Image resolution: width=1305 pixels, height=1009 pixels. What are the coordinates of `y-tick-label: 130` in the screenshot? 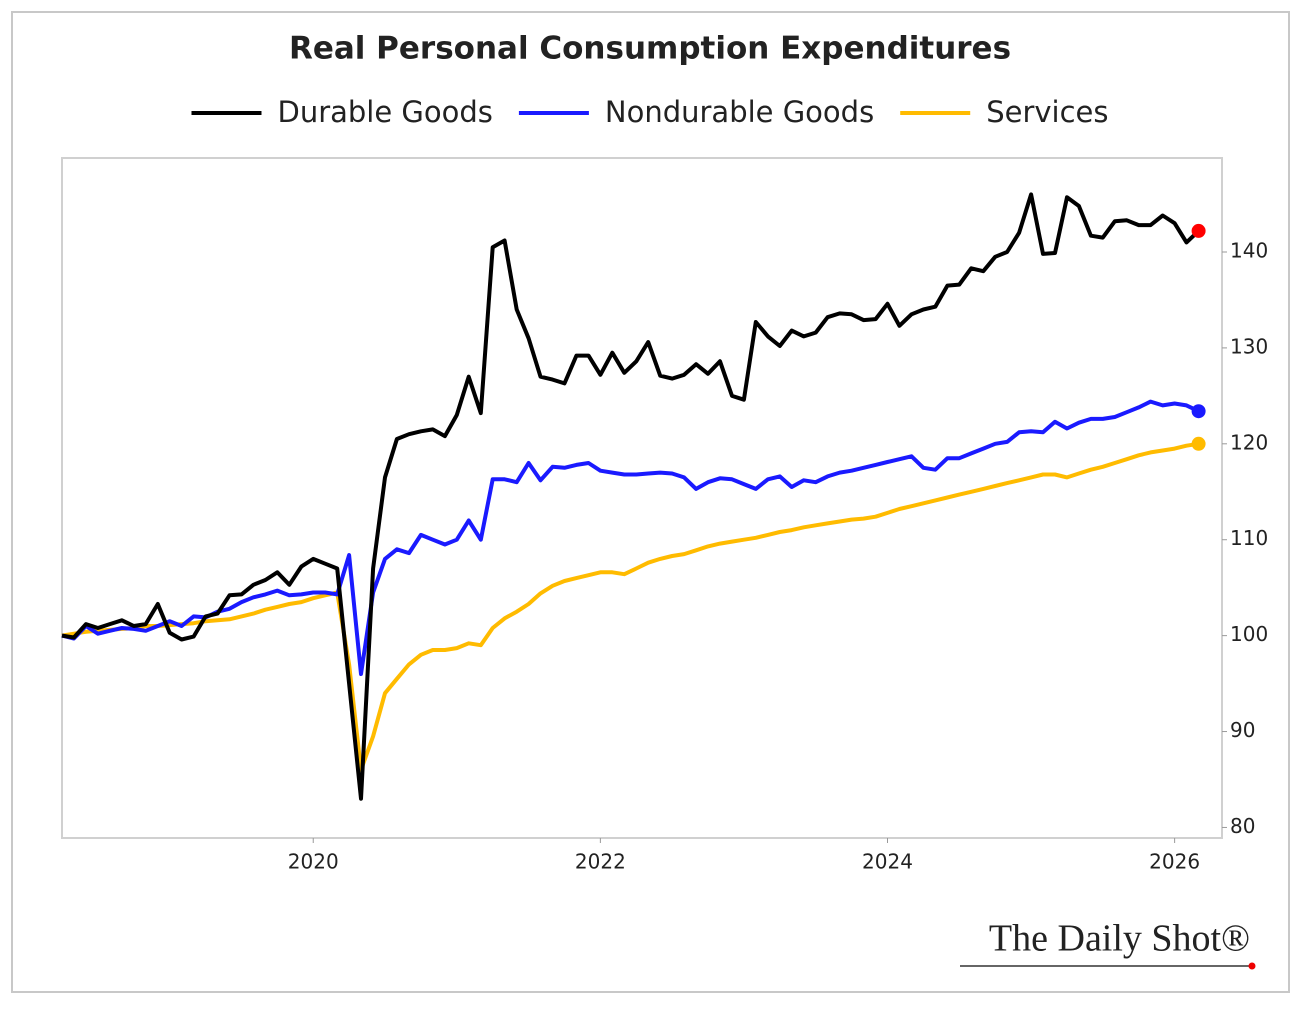 It's located at (1249, 346).